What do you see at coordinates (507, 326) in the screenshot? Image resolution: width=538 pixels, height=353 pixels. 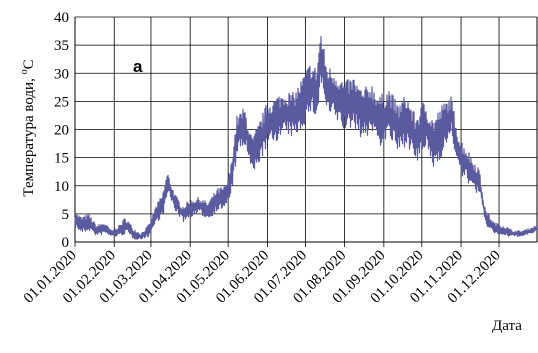 I see `x-axis-label: Дата` at bounding box center [507, 326].